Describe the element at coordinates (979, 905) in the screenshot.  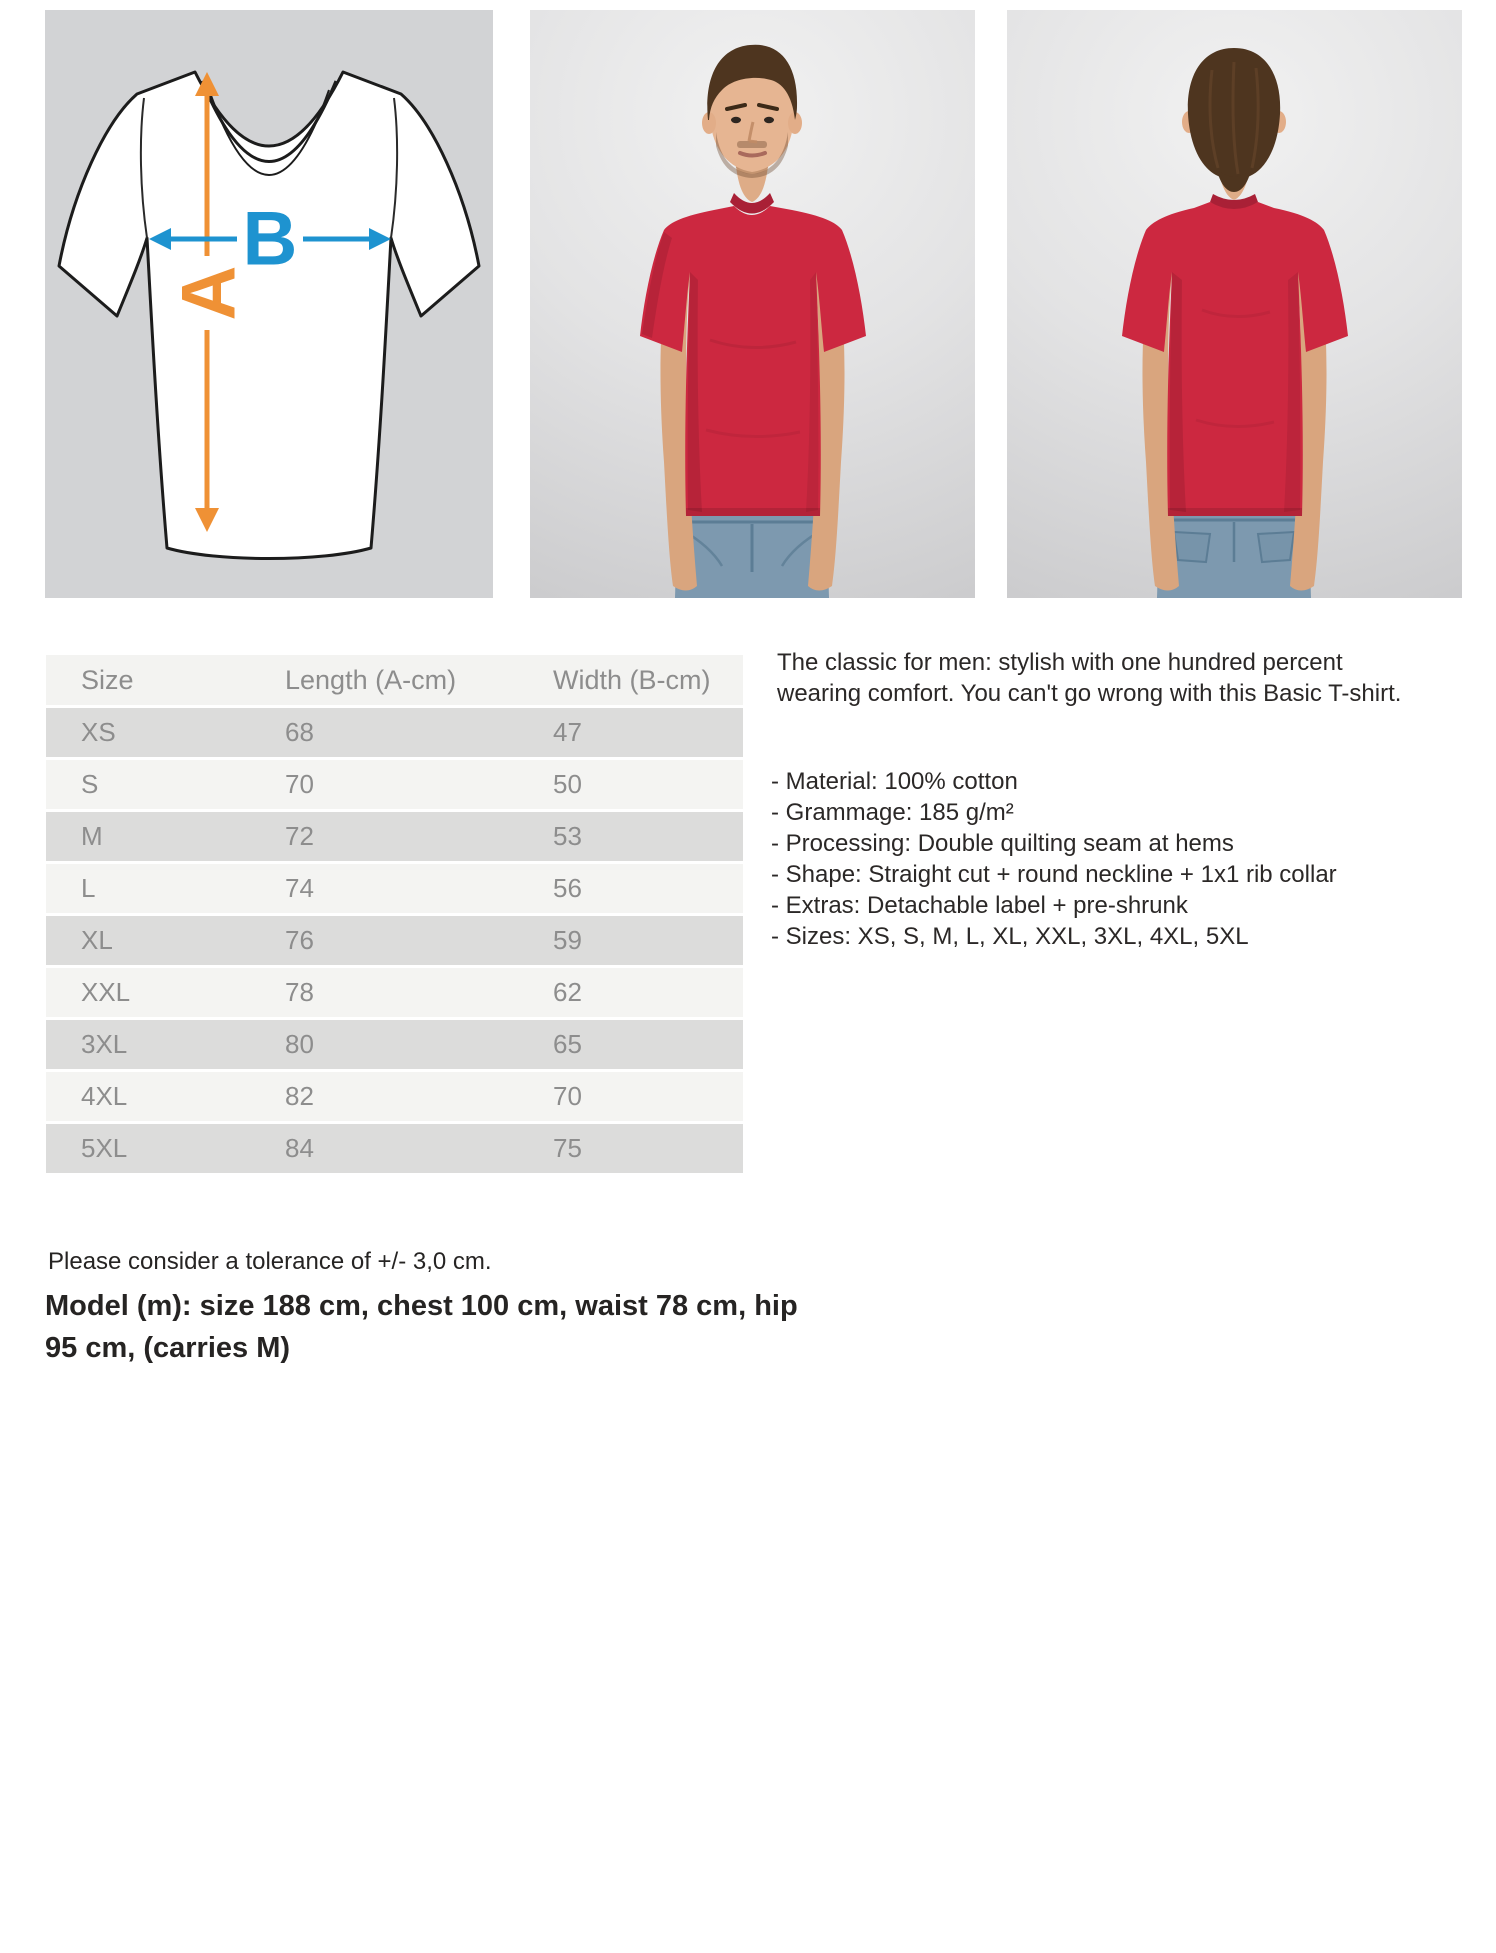
I see `spec-extras: - Extras: Detachable label + pre-shrunk` at that location.